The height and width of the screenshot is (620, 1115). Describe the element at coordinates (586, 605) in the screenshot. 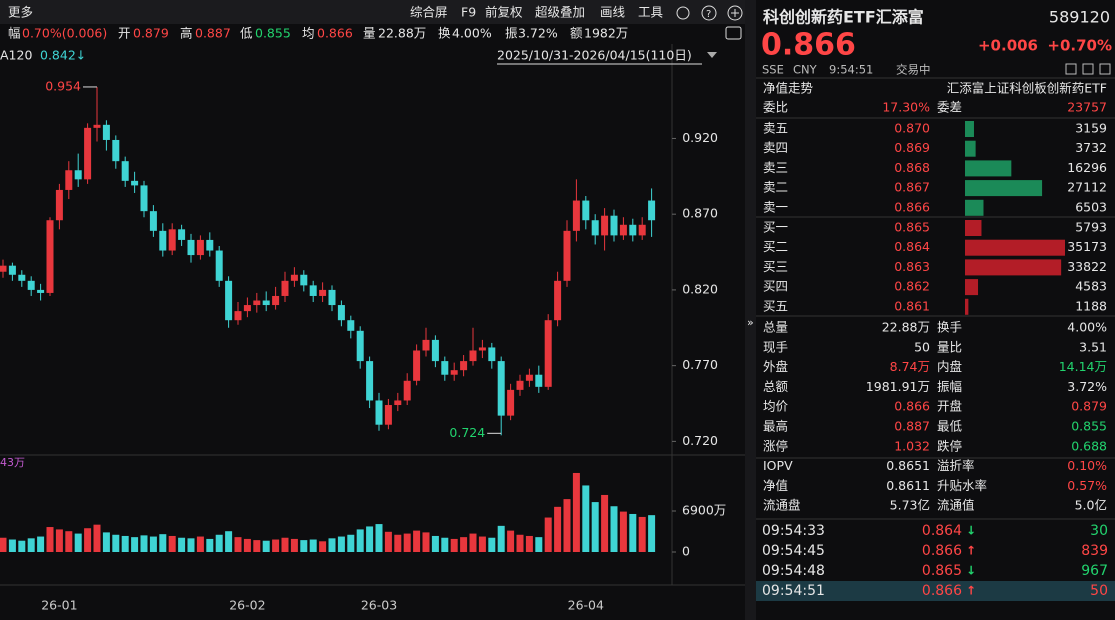

I see `x-tick-label: 26-04` at that location.